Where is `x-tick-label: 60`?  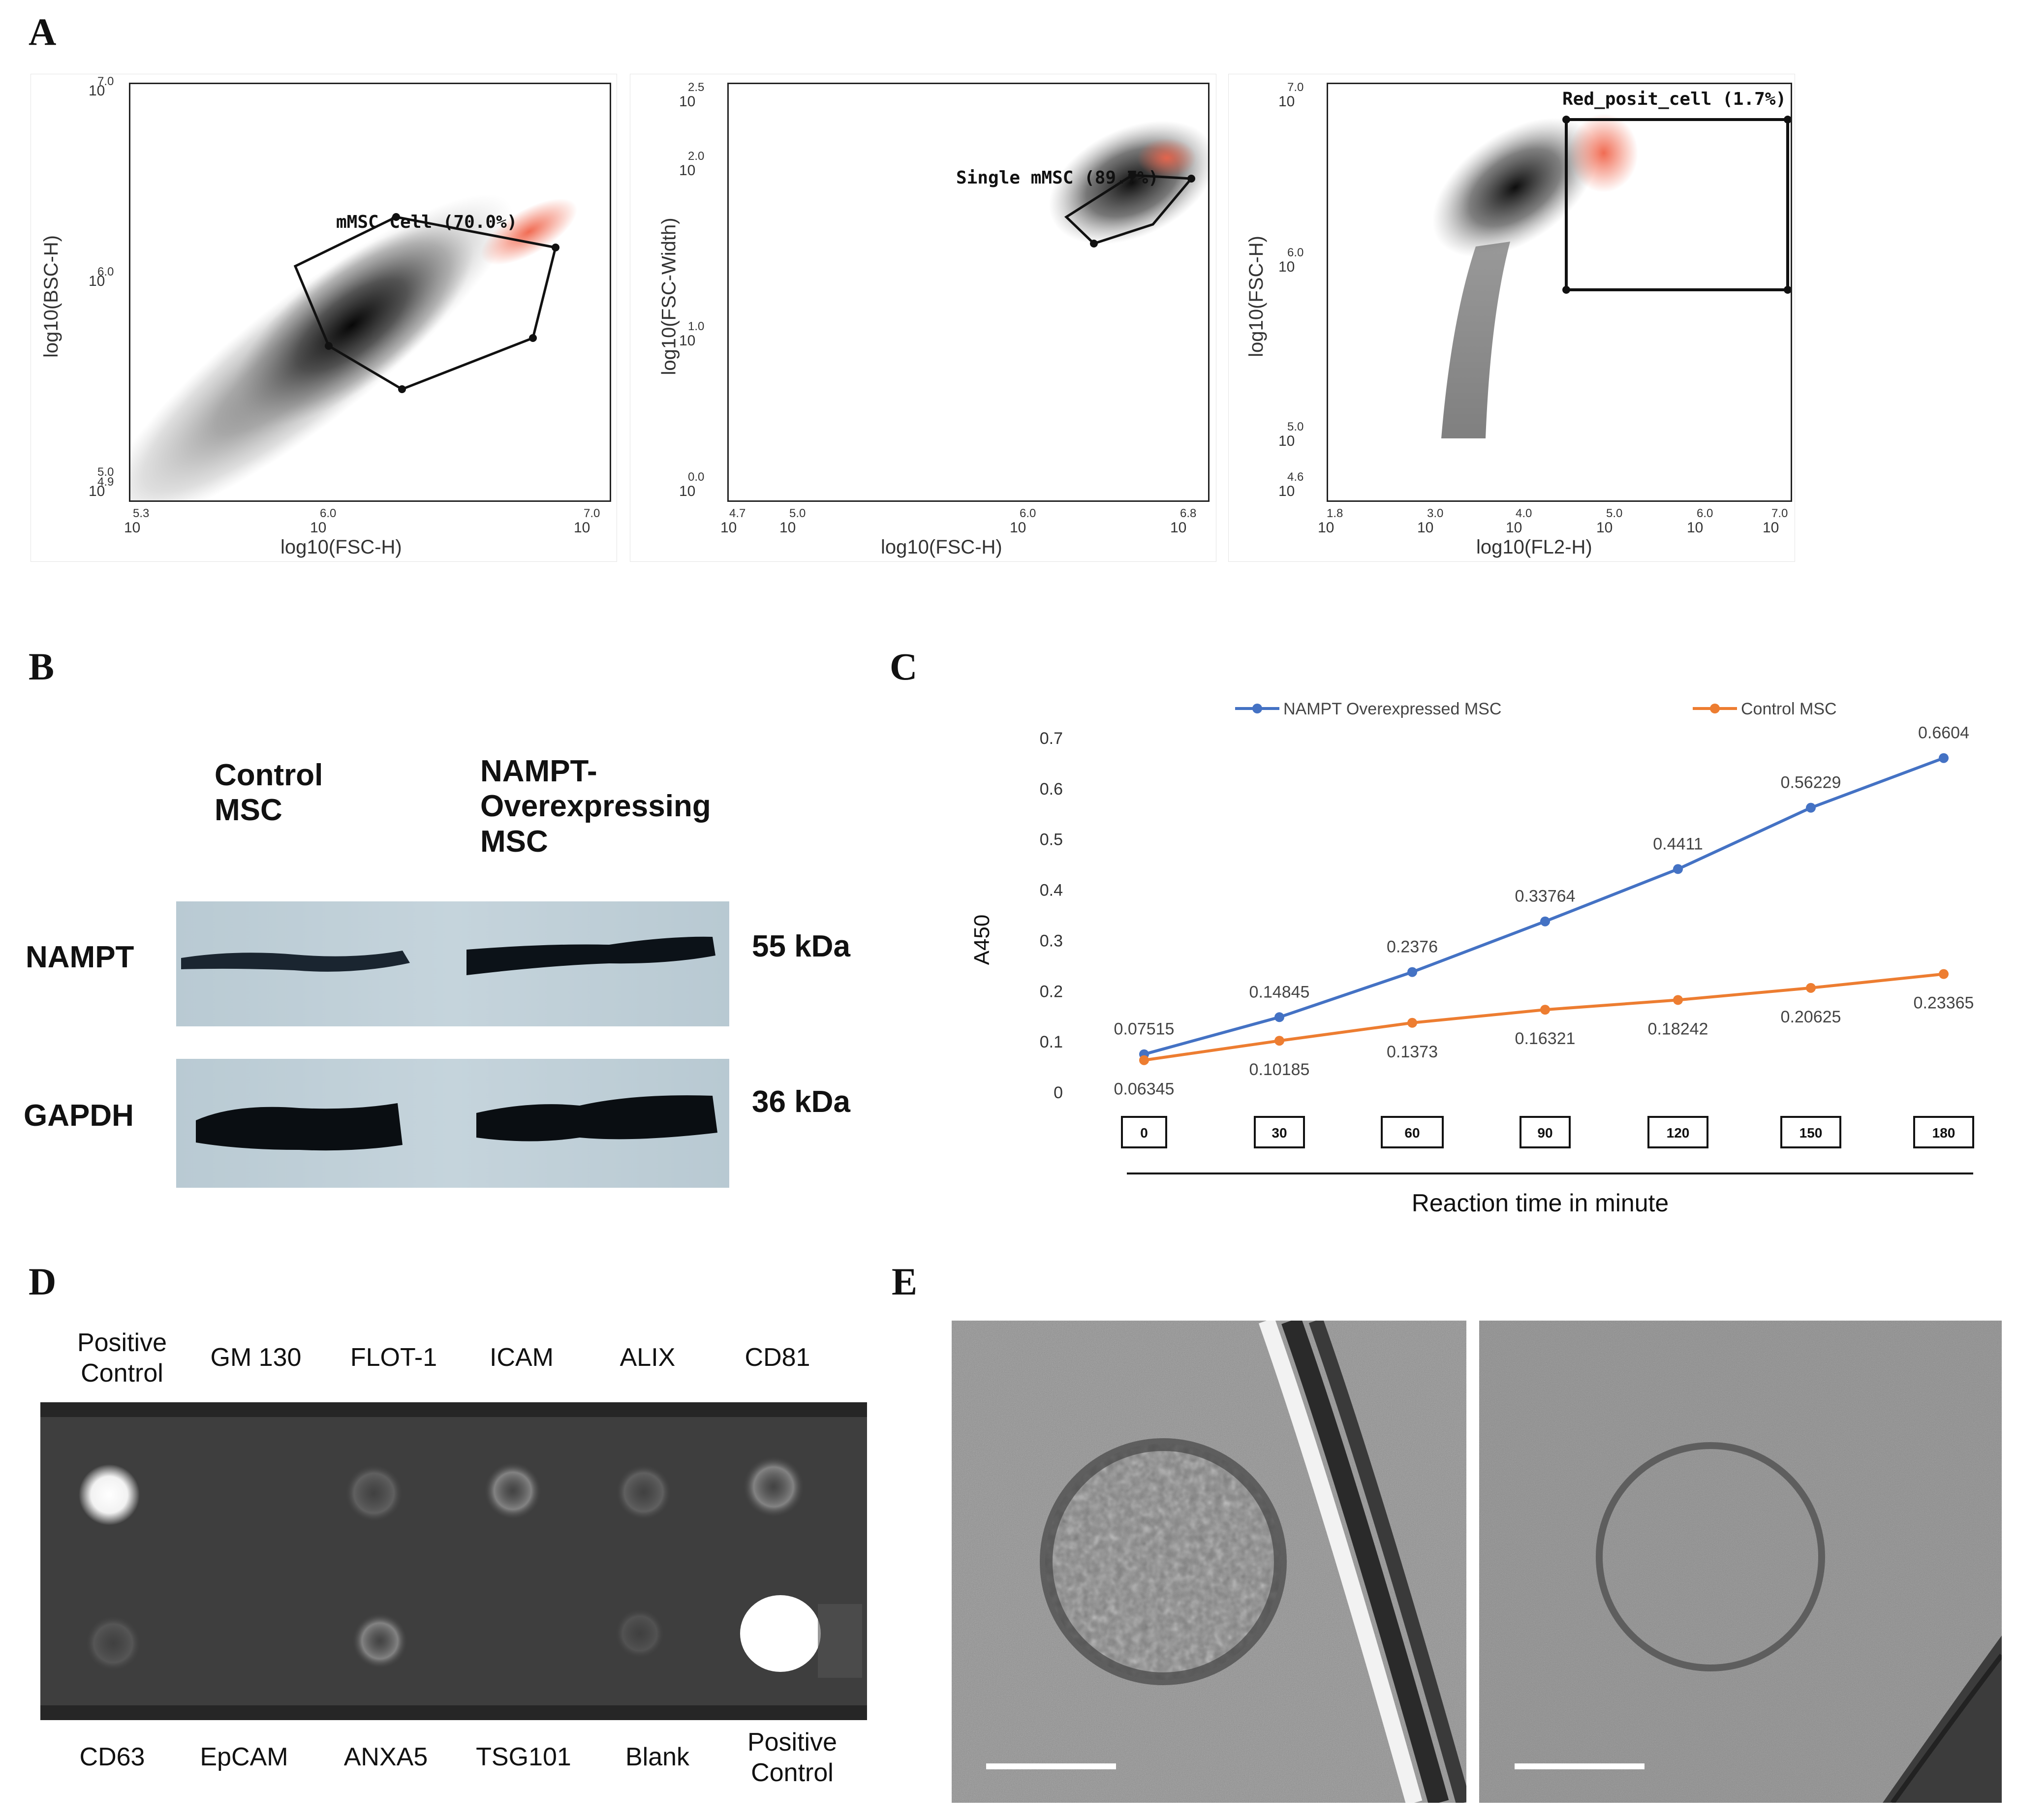 x-tick-label: 60 is located at coordinates (1412, 1133).